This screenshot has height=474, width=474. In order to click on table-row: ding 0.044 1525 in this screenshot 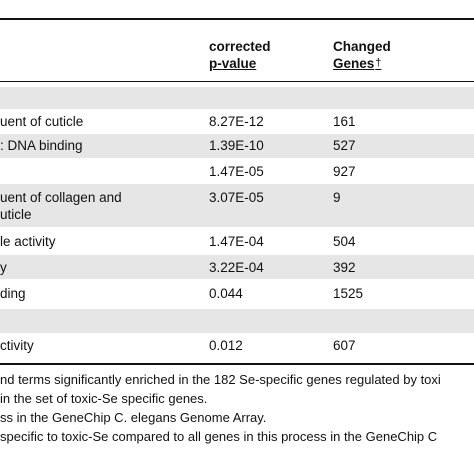, I will do `click(237, 294)`.